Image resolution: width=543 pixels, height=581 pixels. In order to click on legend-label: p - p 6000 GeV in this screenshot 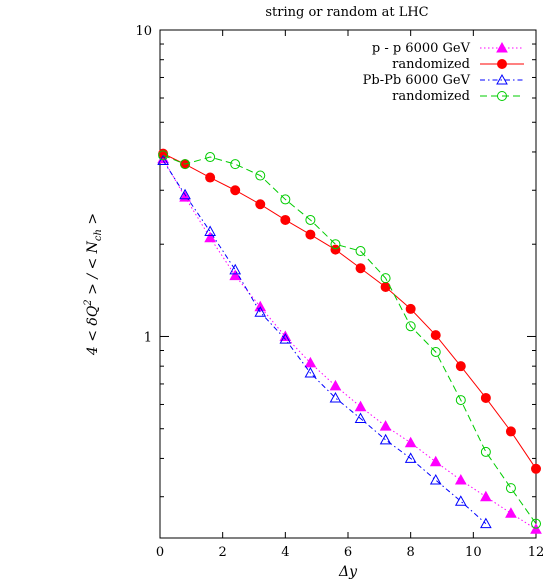, I will do `click(421, 48)`.